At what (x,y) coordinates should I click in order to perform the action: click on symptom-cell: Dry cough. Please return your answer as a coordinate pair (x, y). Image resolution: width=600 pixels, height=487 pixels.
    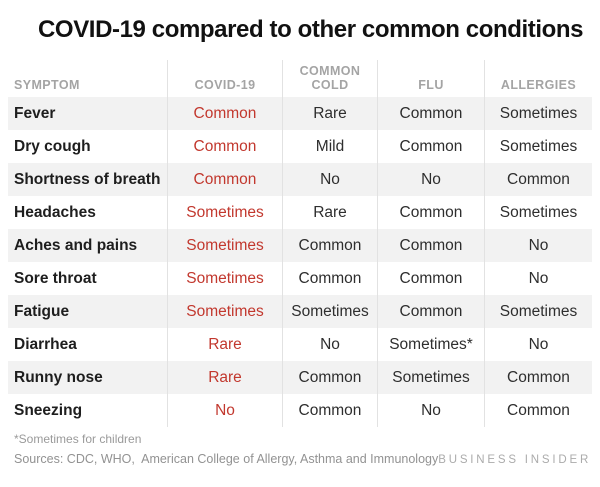
    Looking at the image, I should click on (88, 146).